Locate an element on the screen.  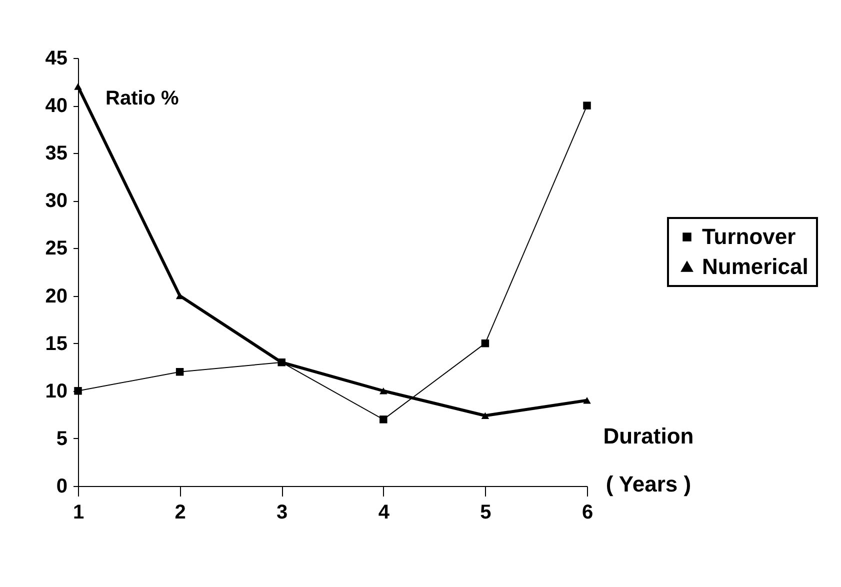
y-tick-label: 30 is located at coordinates (56, 201).